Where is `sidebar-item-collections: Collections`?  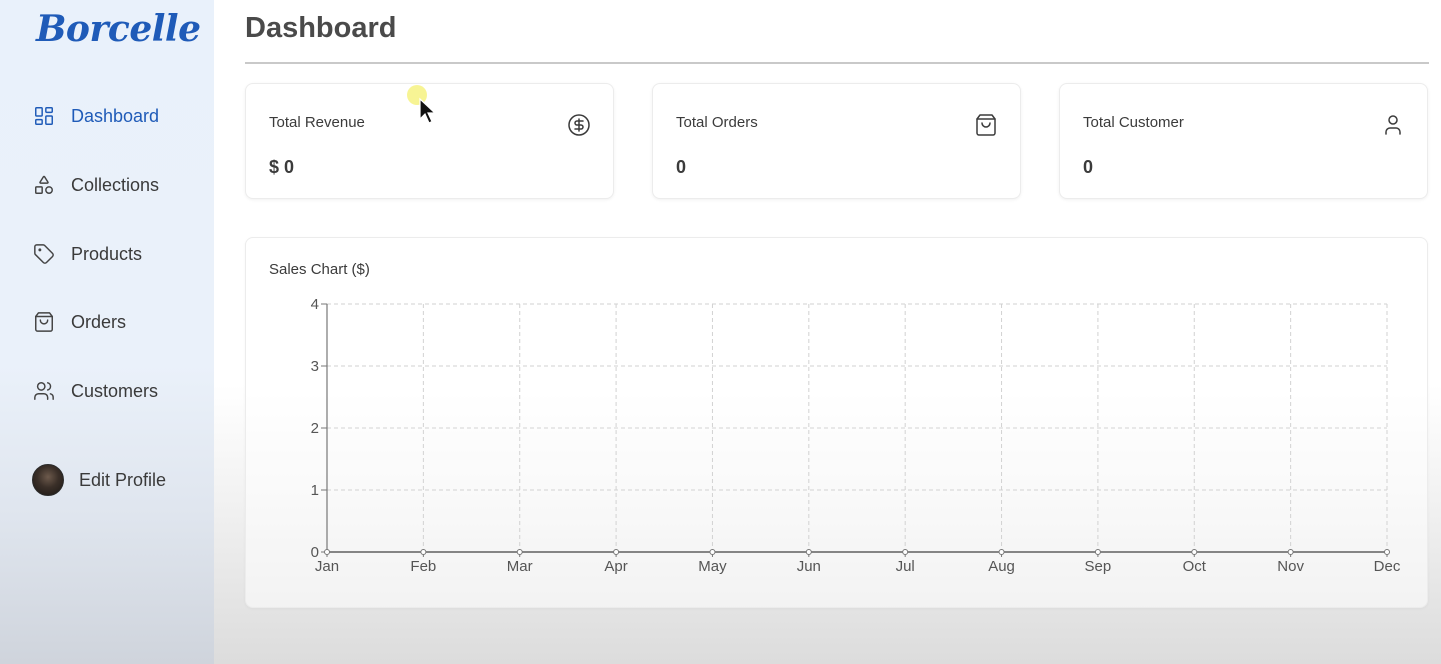
sidebar-item-collections: Collections is located at coordinates (95, 185).